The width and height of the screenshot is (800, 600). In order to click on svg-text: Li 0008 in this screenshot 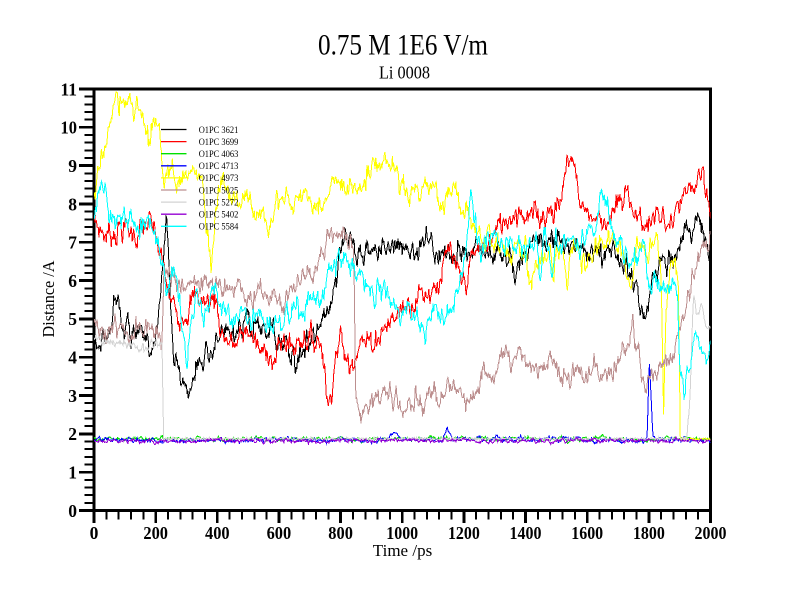, I will do `click(404, 73)`.